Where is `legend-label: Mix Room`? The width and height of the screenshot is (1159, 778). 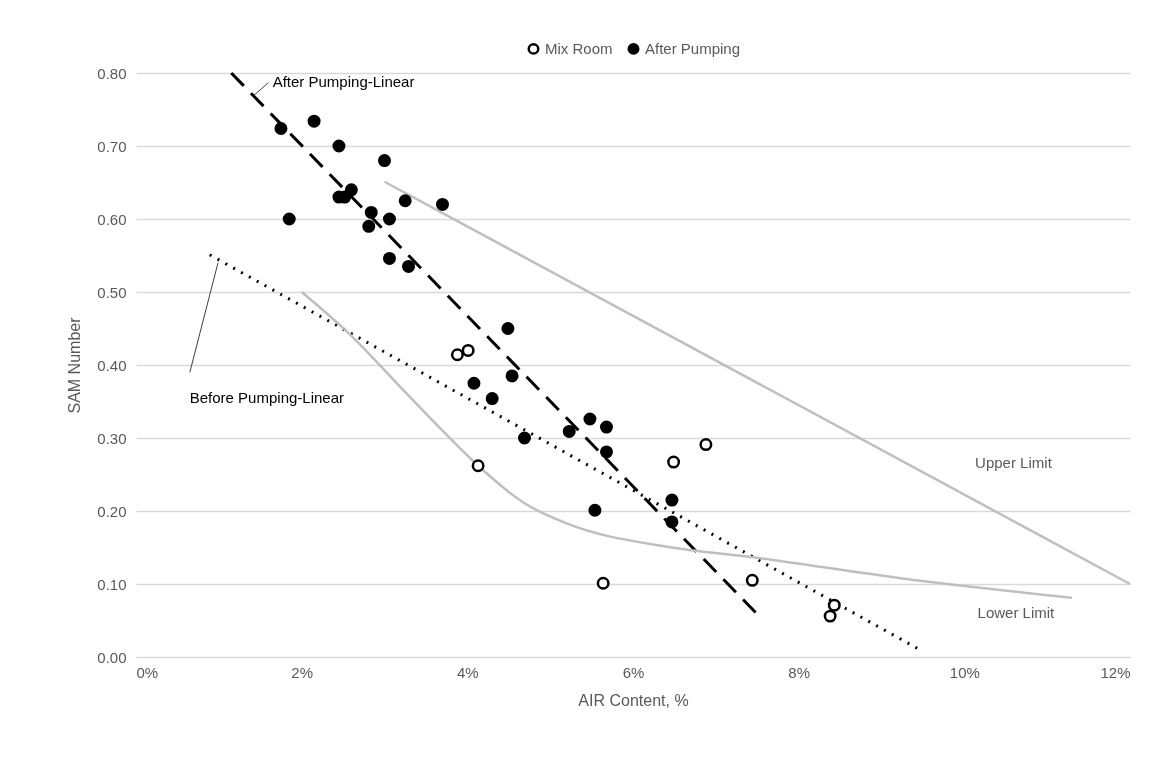 legend-label: Mix Room is located at coordinates (579, 48).